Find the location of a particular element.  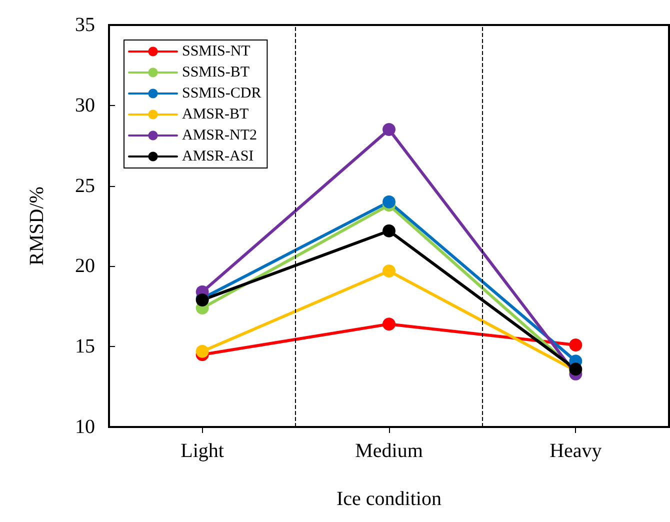

y-tick-label: 30 is located at coordinates (85, 105).